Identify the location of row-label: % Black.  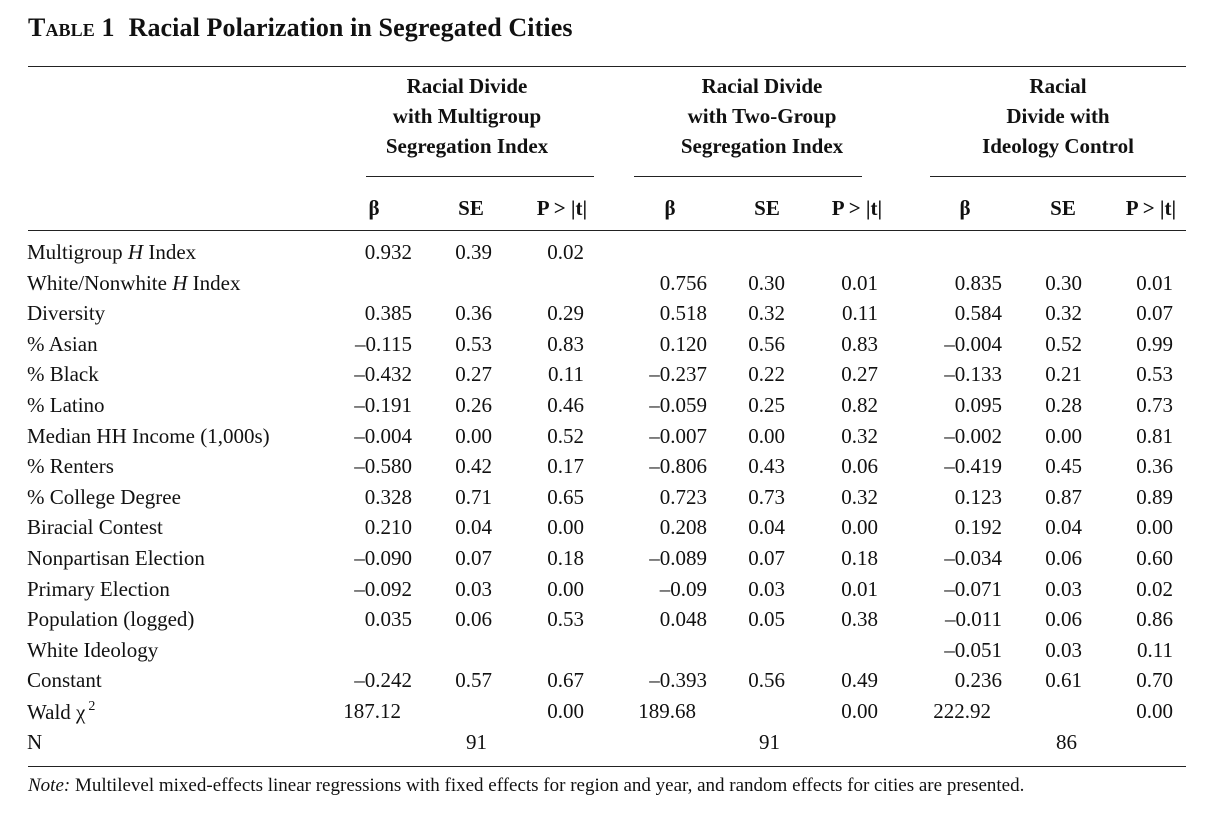
(63, 374).